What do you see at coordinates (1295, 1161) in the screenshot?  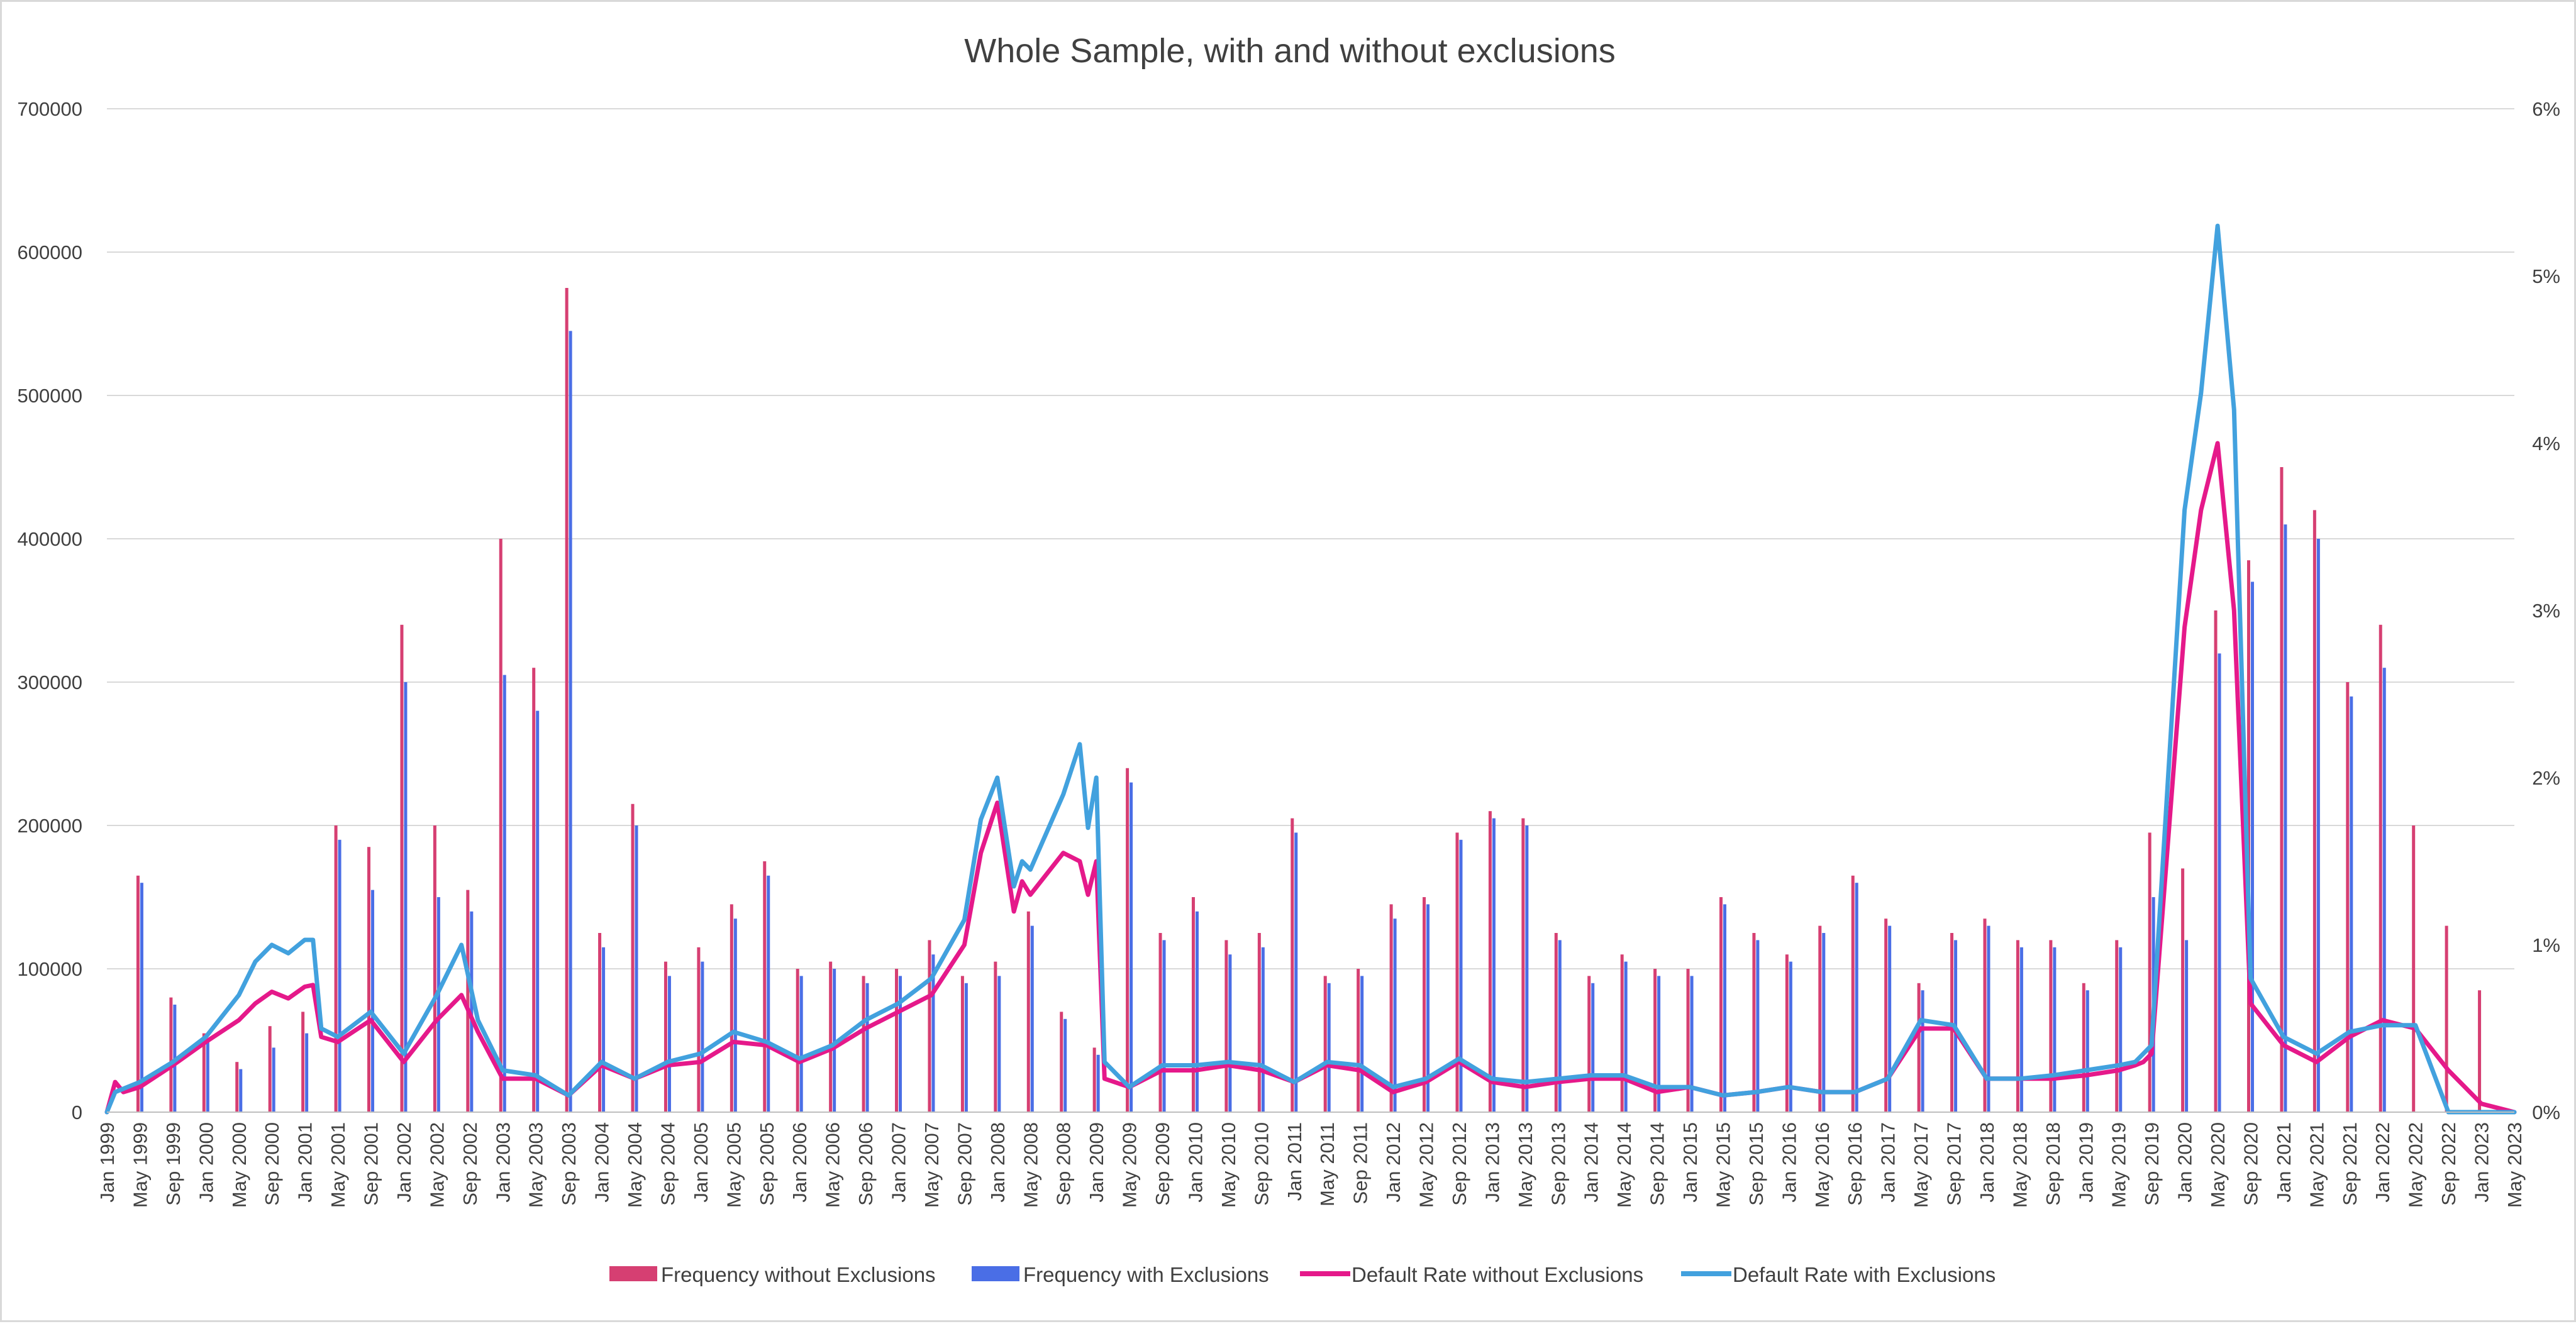 I see `x-tick-label: Jan 2011` at bounding box center [1295, 1161].